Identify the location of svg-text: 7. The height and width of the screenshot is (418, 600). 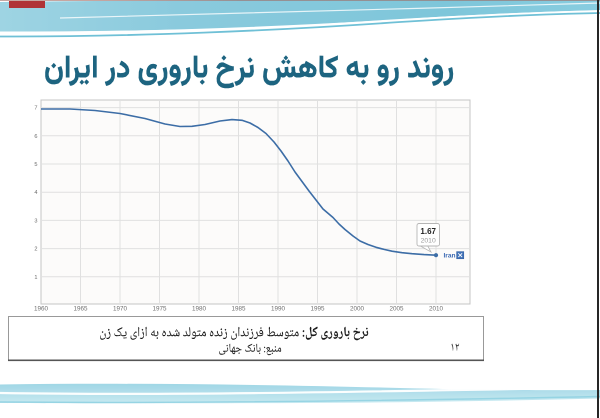
(35, 109).